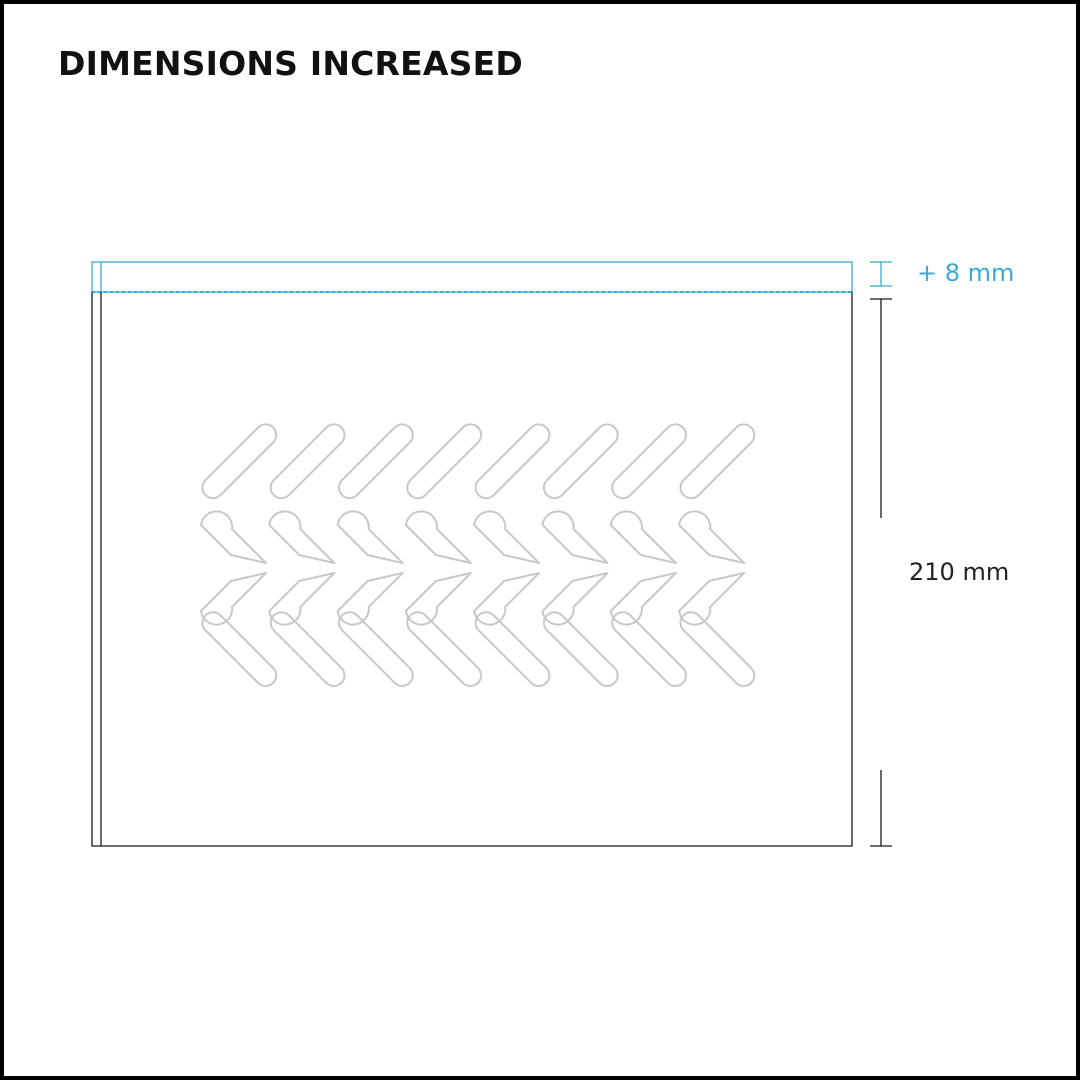  I want to click on increase-dimension-label: + 8 mm, so click(966, 273).